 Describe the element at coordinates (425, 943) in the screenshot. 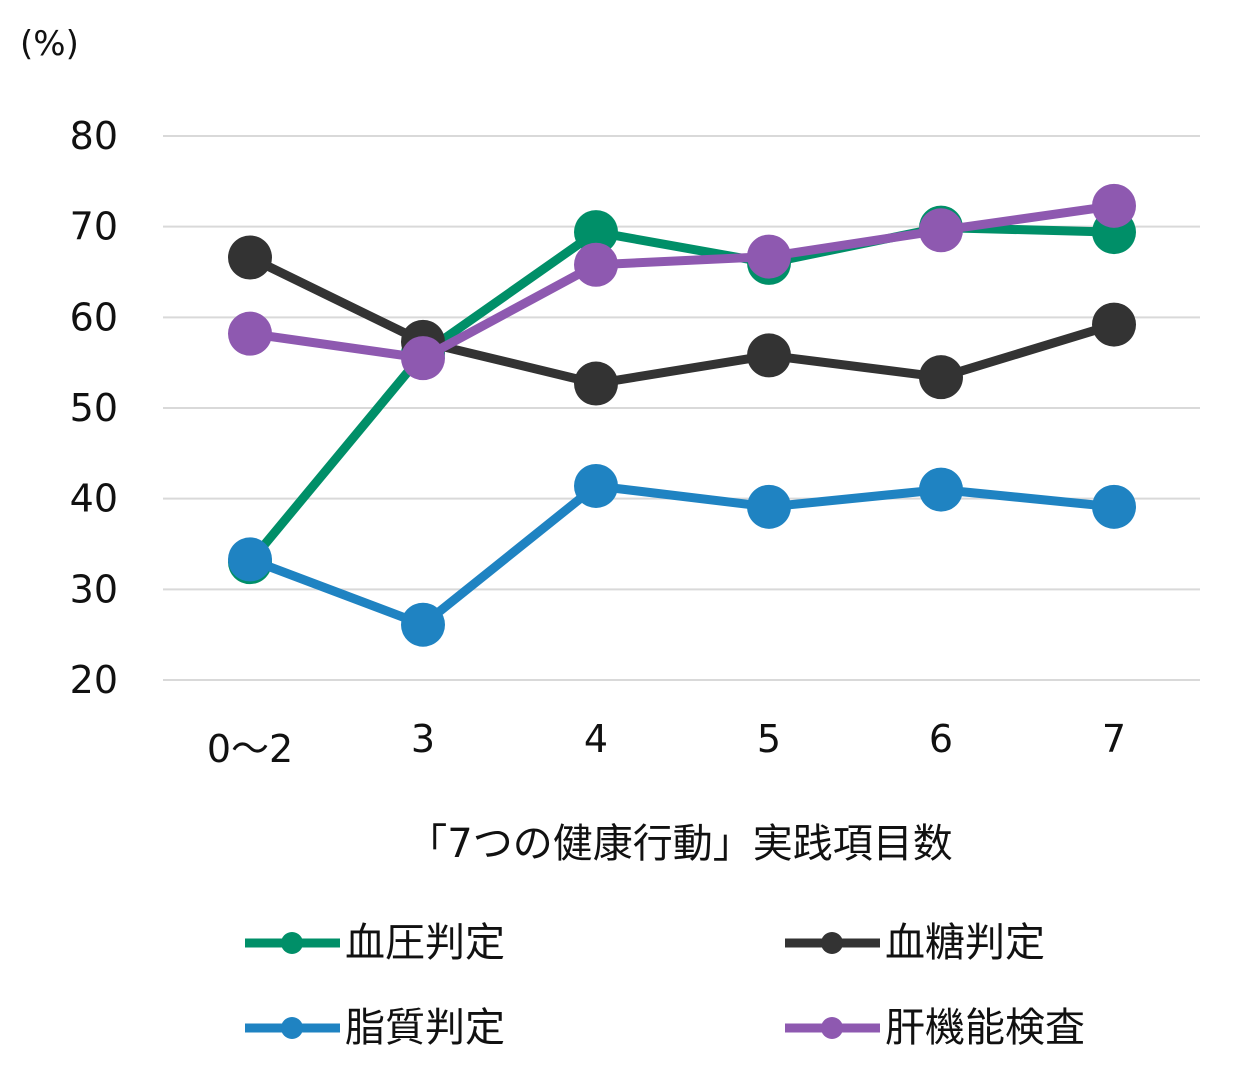

I see `legend-label: 血圧判定` at that location.